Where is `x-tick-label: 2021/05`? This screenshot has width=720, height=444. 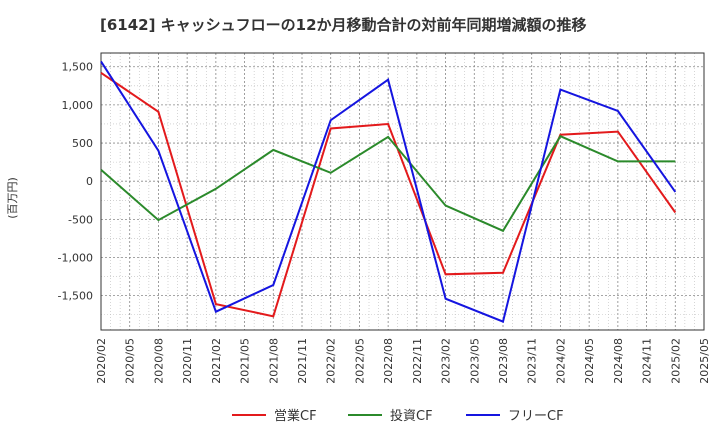 x-tick-label: 2021/05 is located at coordinates (245, 361).